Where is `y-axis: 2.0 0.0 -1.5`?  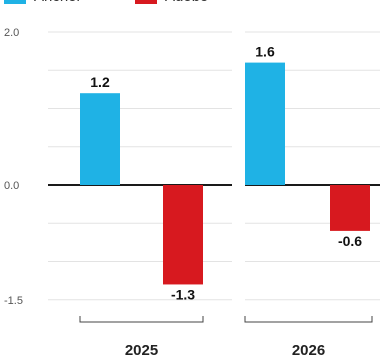
y-axis: 2.0 0.0 -1.5 is located at coordinates (13, 167).